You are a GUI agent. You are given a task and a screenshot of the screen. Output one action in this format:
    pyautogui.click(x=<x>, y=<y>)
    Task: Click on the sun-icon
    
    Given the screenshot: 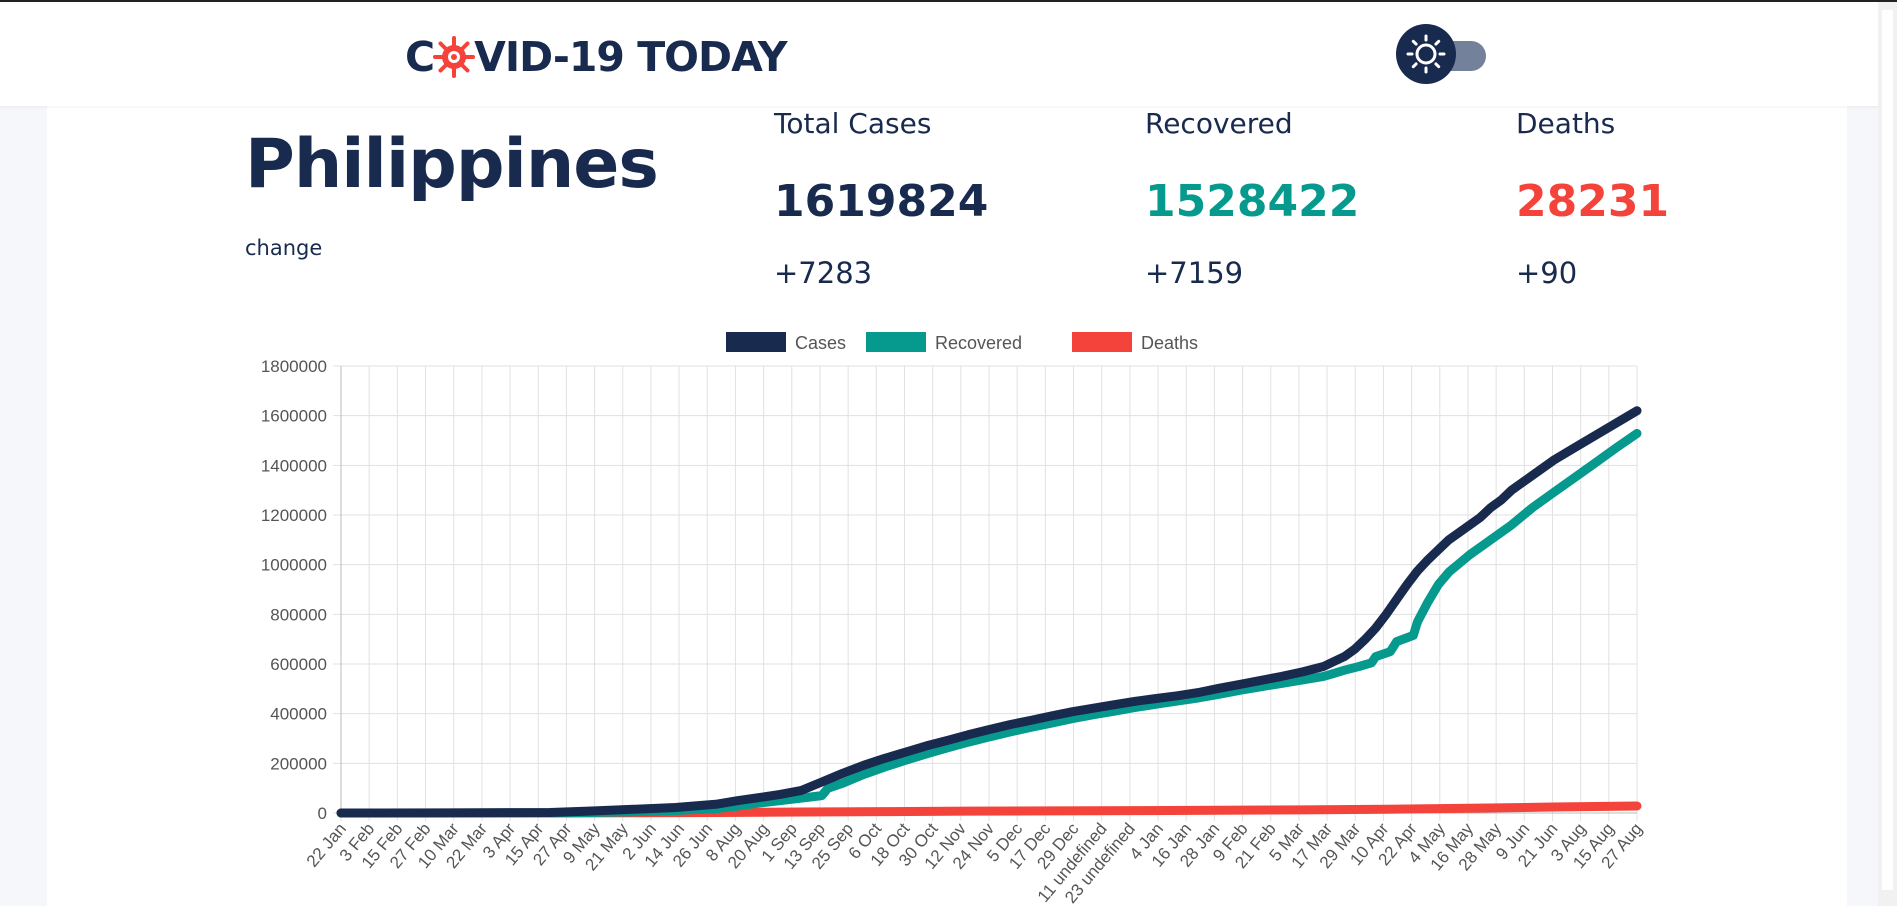 What is the action you would take?
    pyautogui.click(x=1426, y=54)
    